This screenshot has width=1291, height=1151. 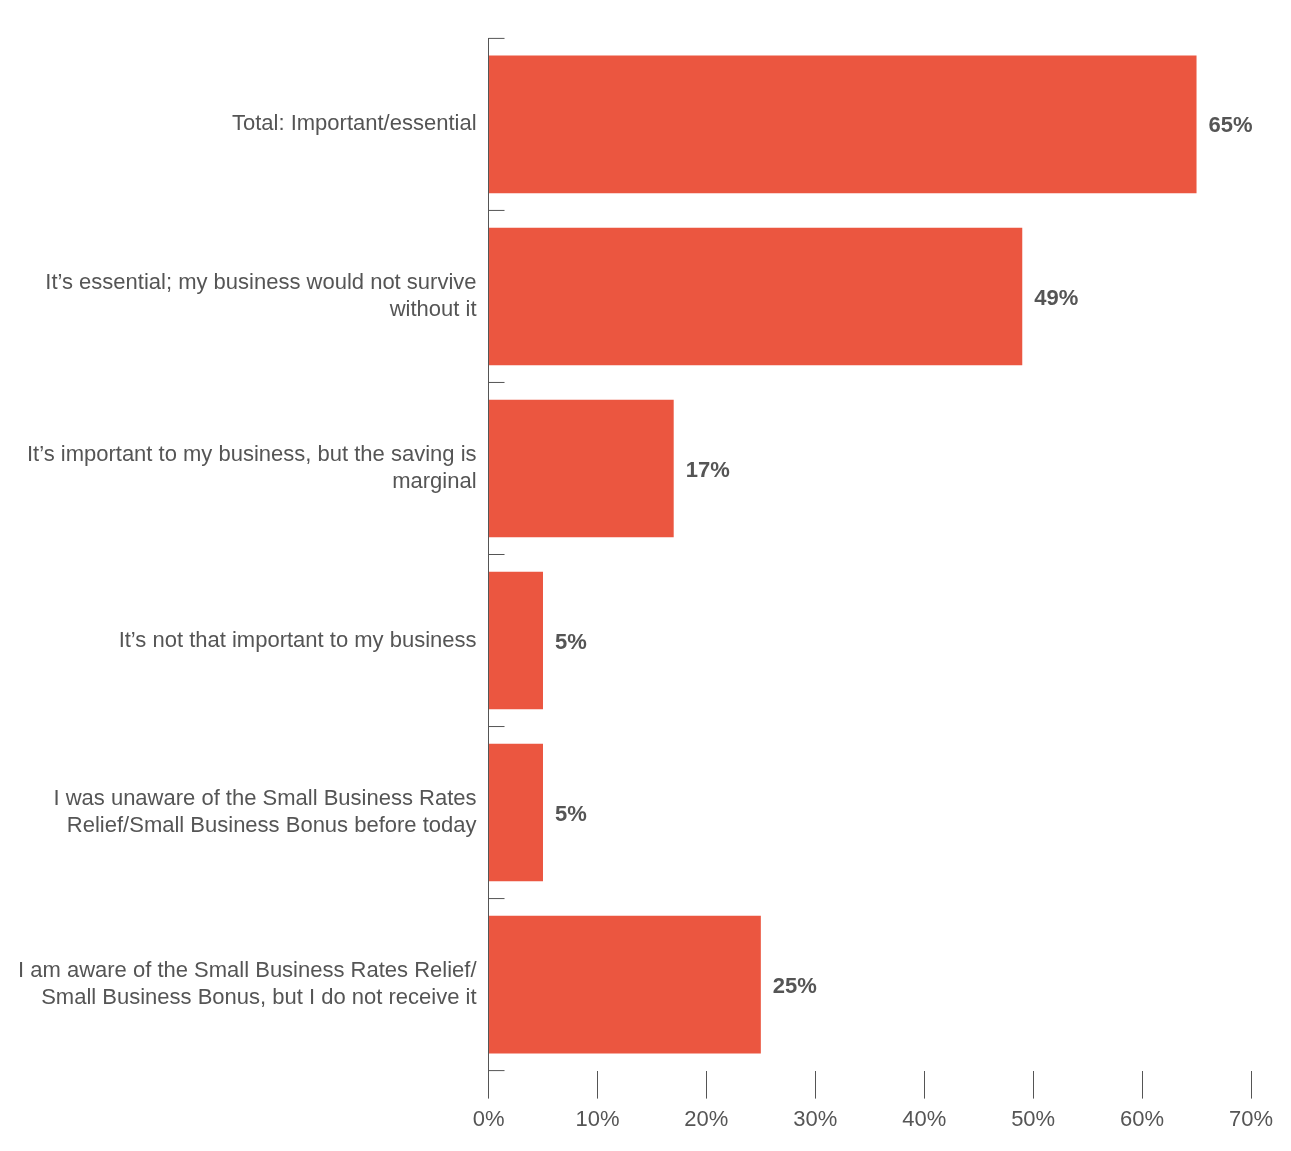 I want to click on y-tick-label: It’s important to my business, but the saving is marginal, so click(x=251, y=467).